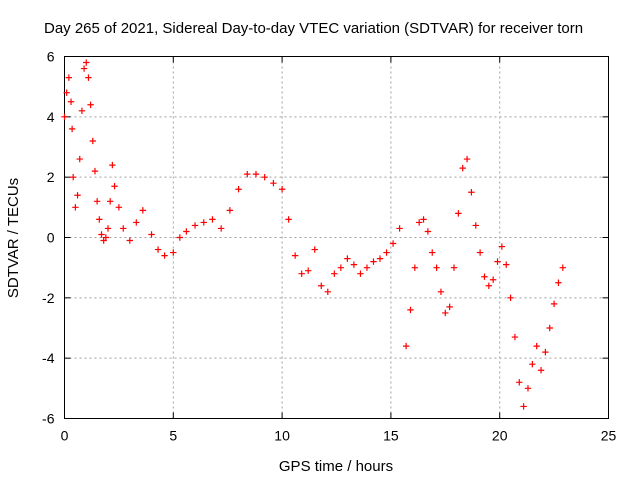 This screenshot has width=640, height=480. I want to click on x-tick-label: 5, so click(173, 436).